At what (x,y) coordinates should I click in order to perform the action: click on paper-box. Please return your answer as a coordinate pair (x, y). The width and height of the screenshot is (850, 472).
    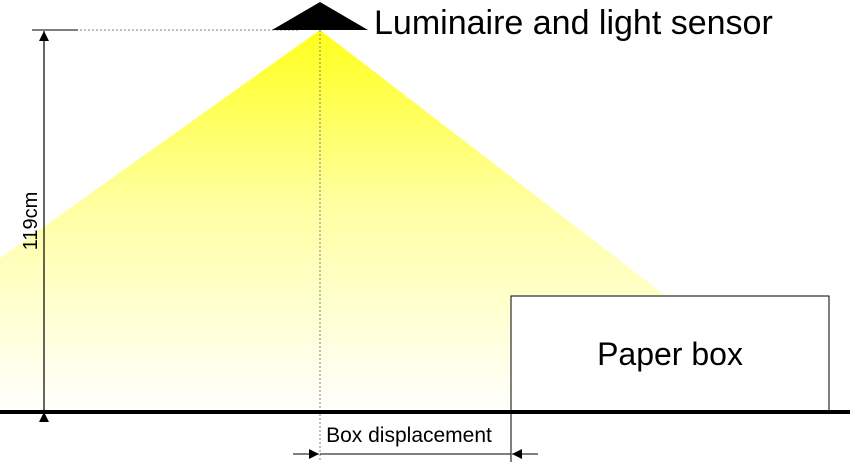
    Looking at the image, I should click on (670, 354).